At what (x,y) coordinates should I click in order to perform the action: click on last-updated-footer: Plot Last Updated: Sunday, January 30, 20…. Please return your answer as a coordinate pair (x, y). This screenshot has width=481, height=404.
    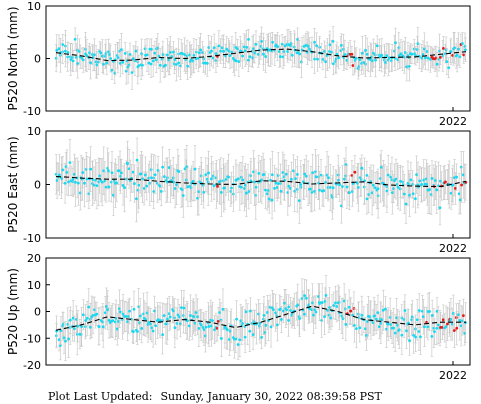
    Looking at the image, I should click on (215, 396).